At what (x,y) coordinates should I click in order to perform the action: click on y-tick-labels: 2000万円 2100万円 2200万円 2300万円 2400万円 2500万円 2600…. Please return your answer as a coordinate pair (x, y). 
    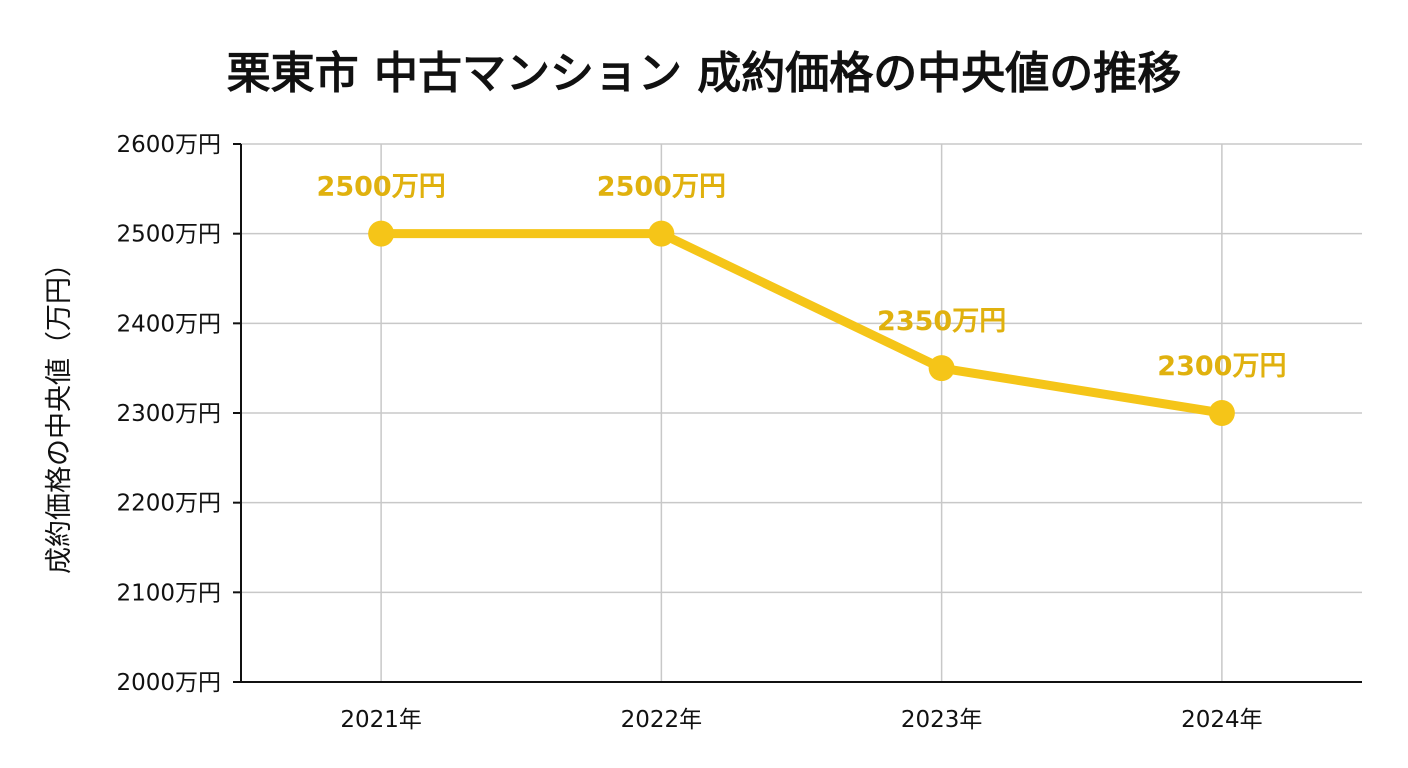
    Looking at the image, I should click on (168, 414).